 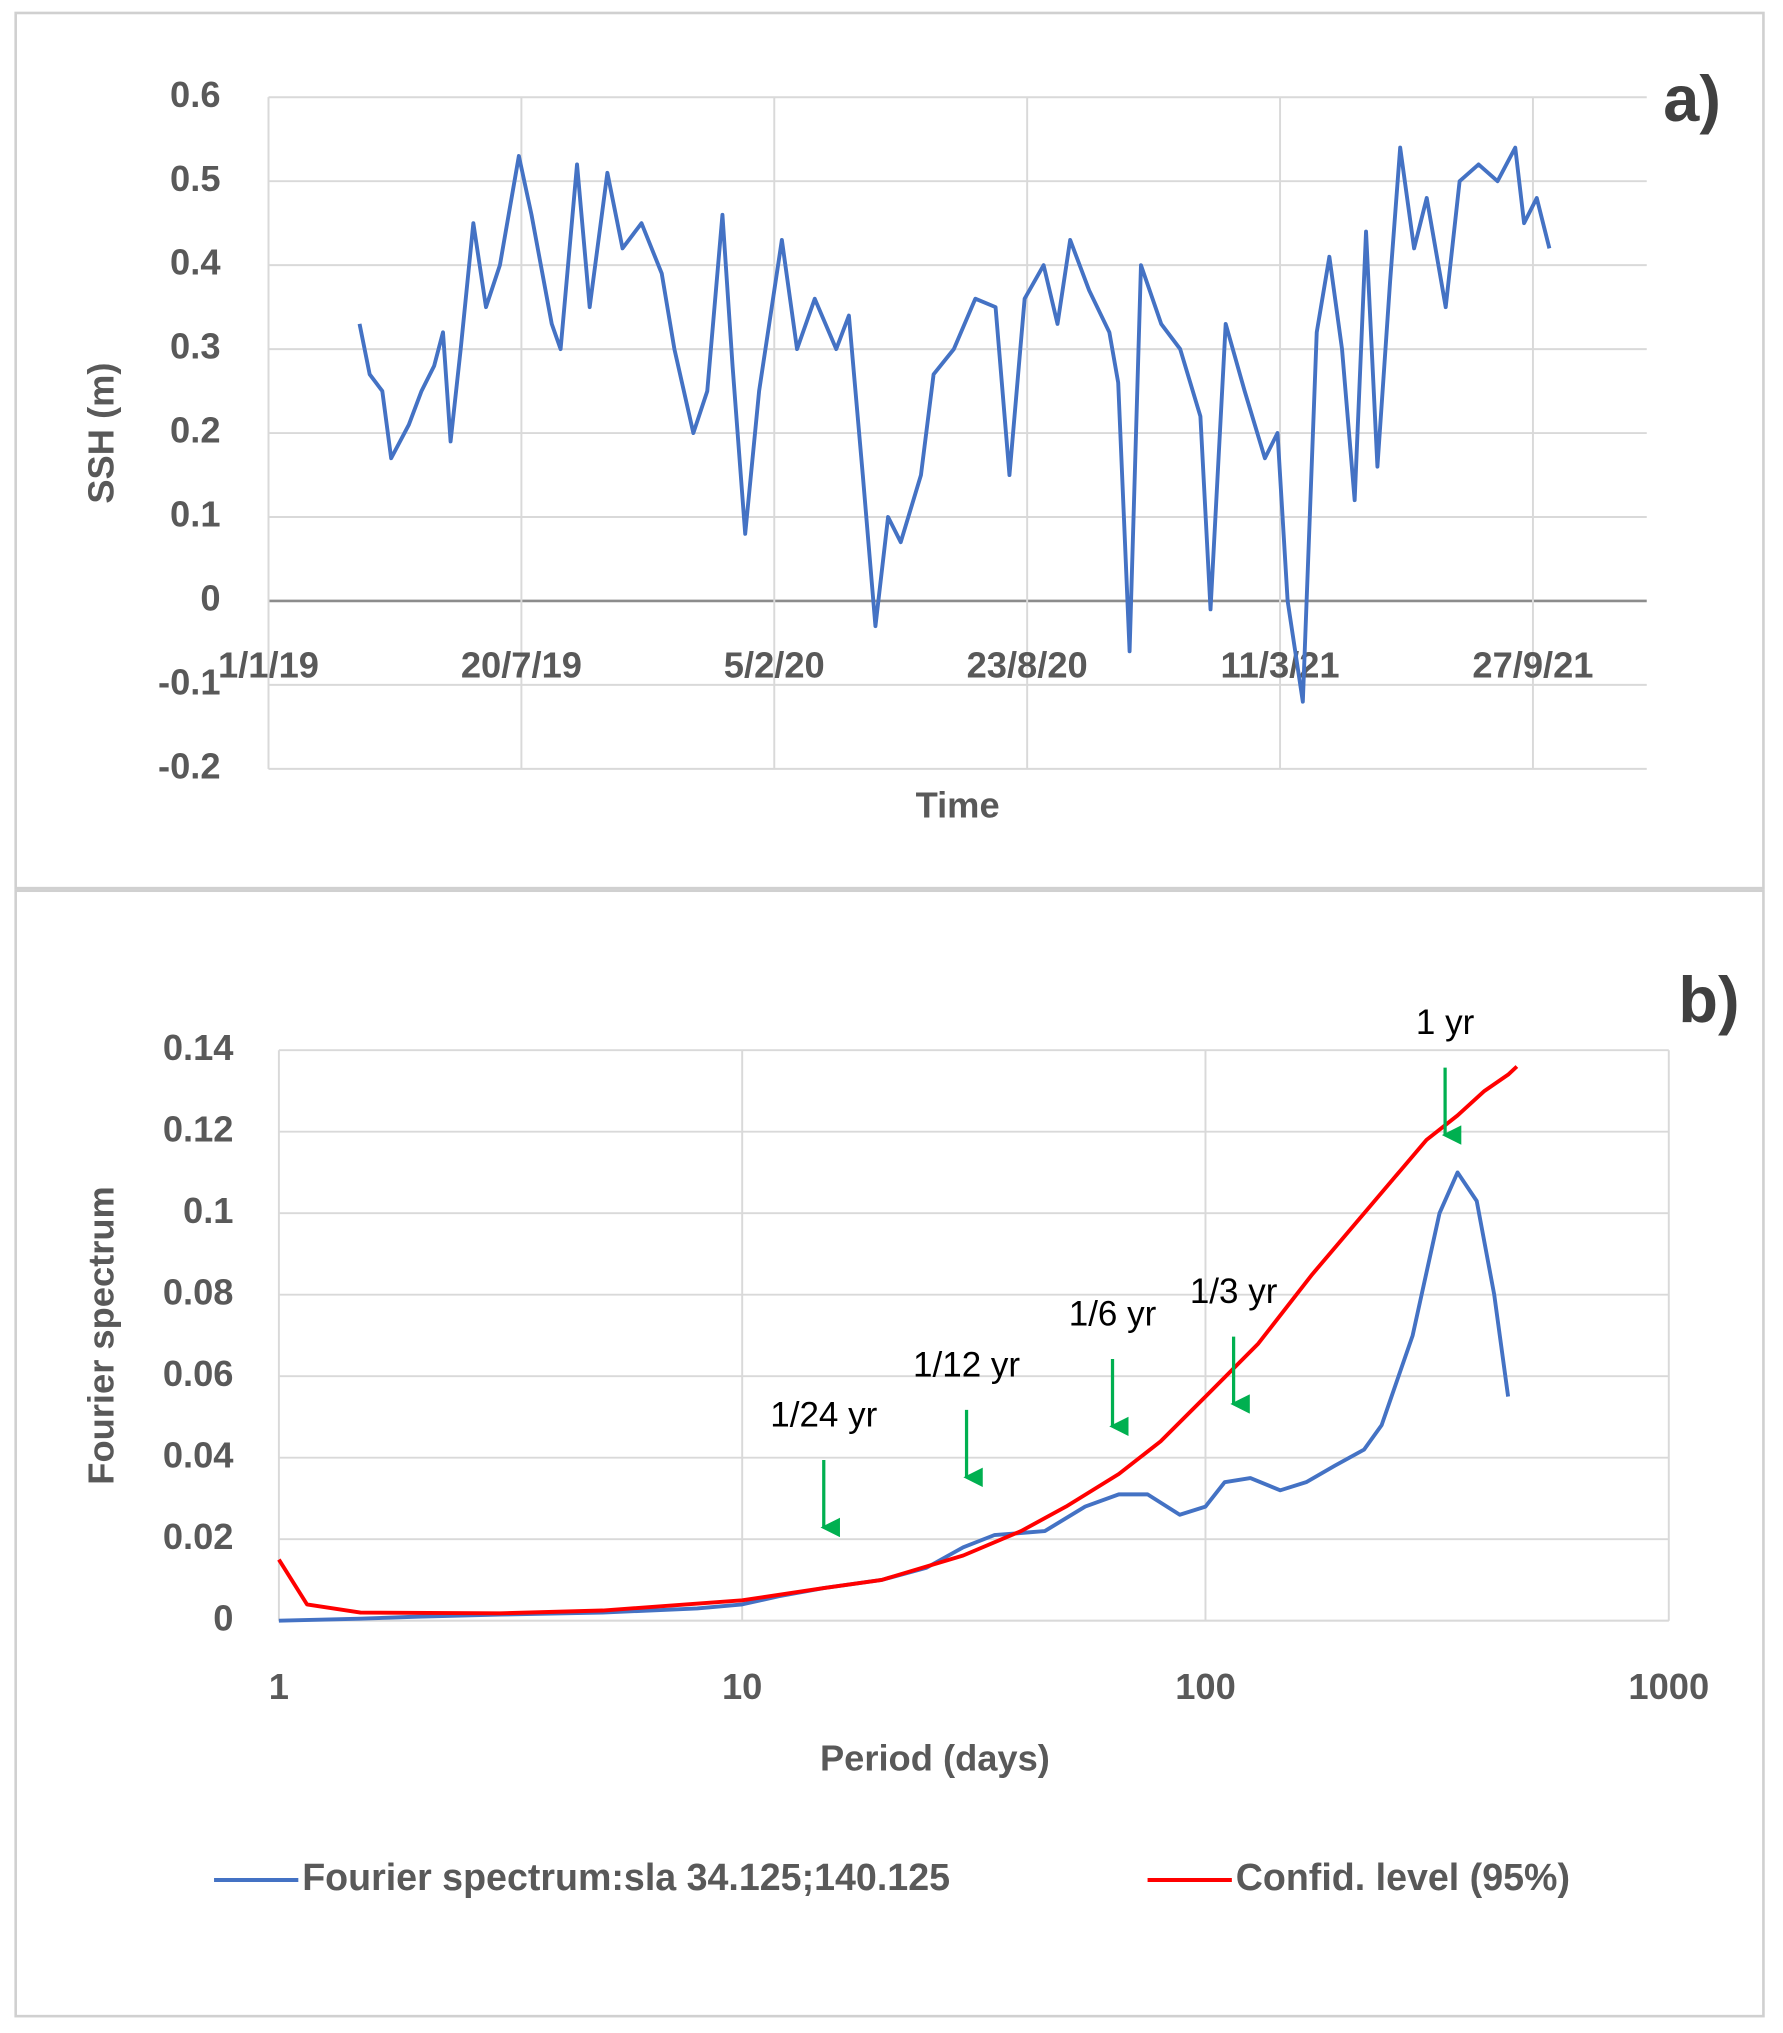 What do you see at coordinates (966, 1364) in the screenshot?
I see `annotation: 1/12 yr` at bounding box center [966, 1364].